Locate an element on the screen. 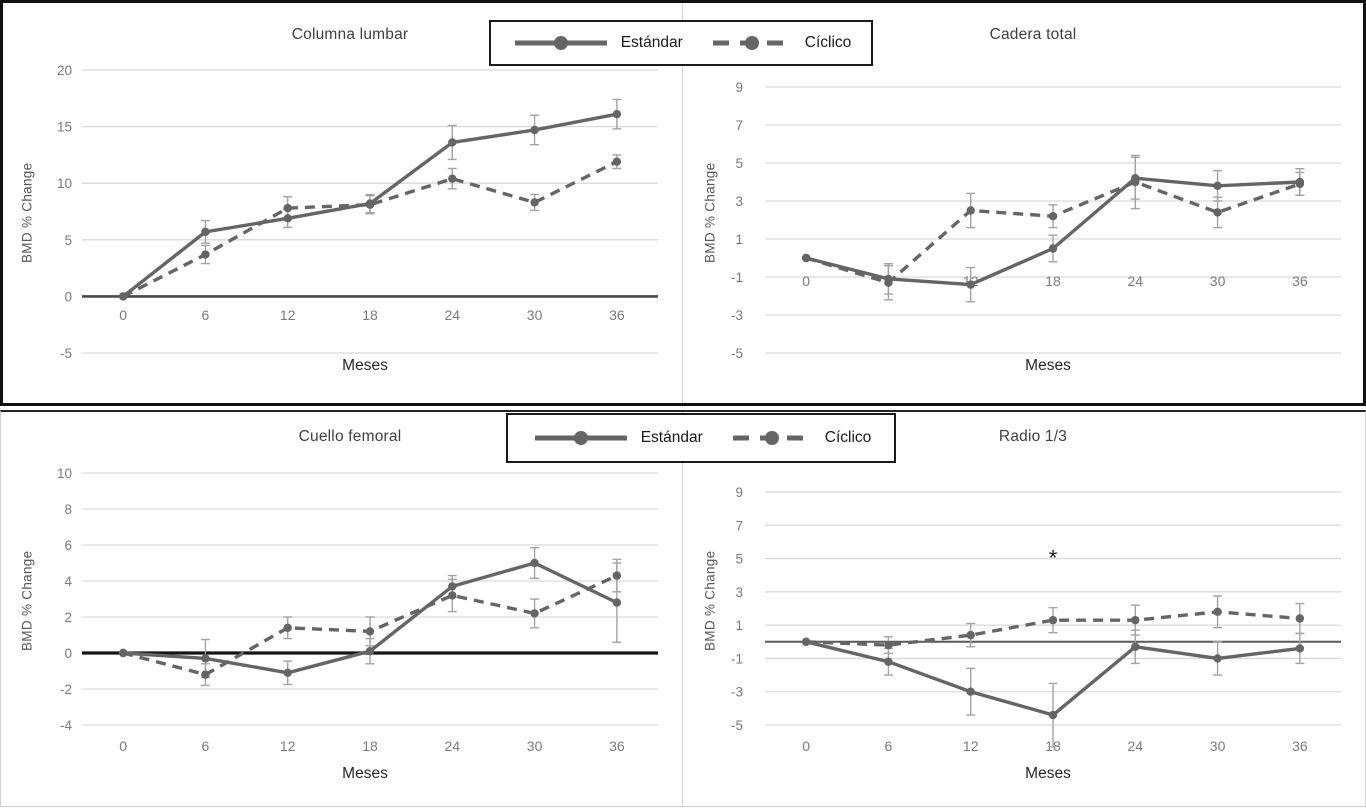 The image size is (1366, 808). top-panel-divider is located at coordinates (682, 203).